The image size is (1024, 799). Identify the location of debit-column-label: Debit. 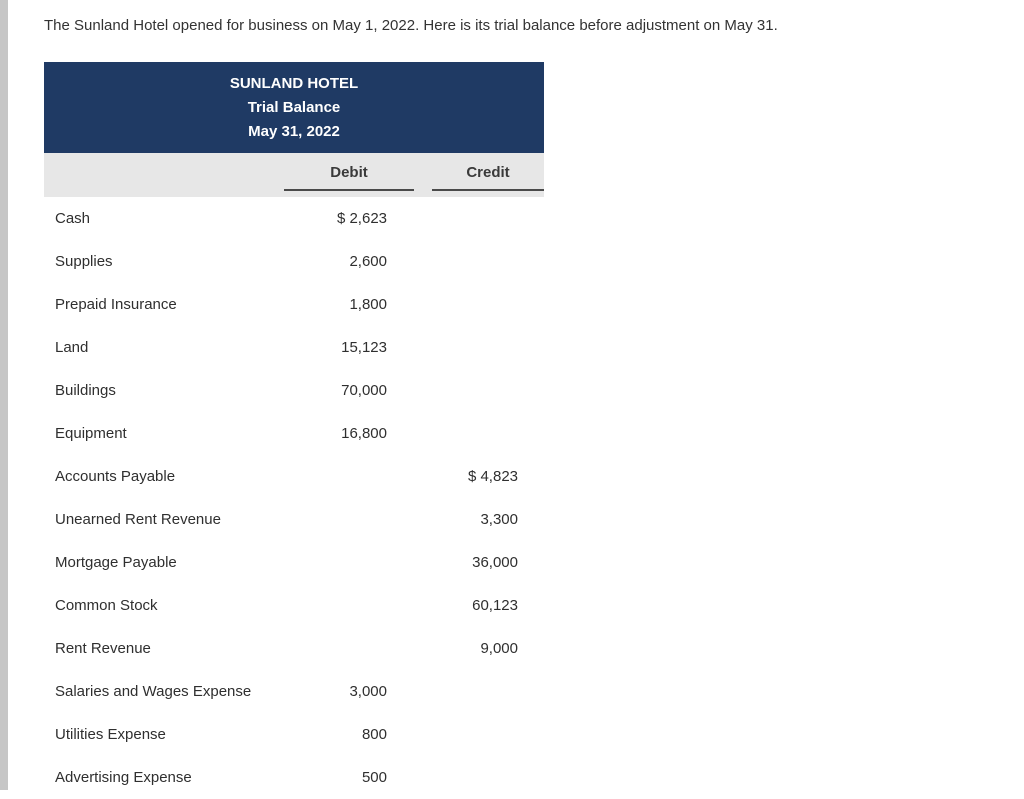
(349, 172).